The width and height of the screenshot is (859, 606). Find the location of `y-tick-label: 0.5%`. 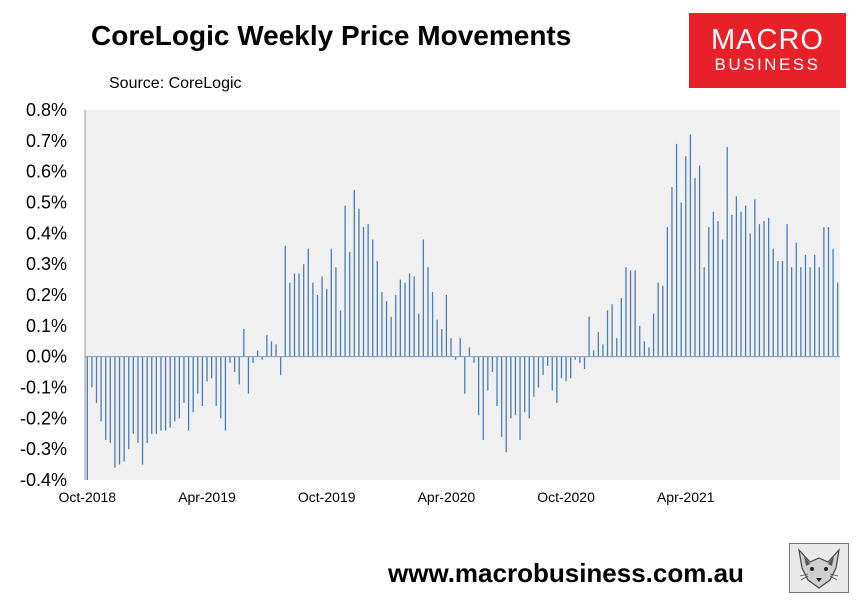

y-tick-label: 0.5% is located at coordinates (46, 203).